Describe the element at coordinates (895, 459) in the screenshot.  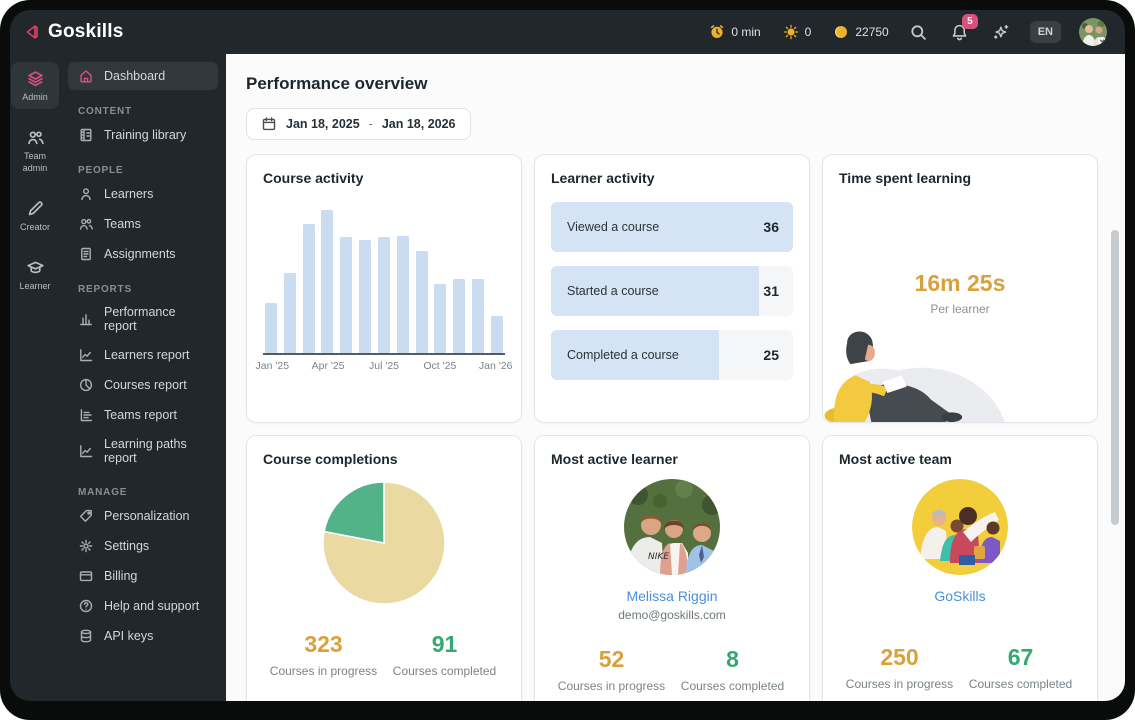
I see `card-title: Most active team` at that location.